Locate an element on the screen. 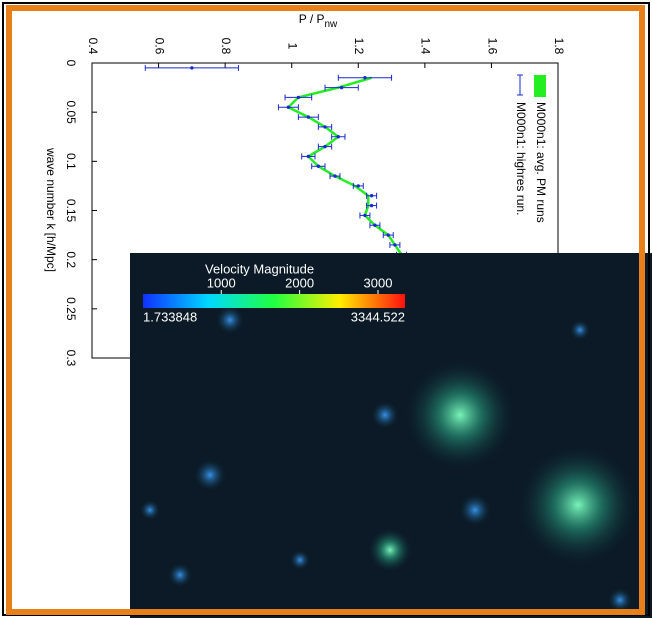 The image size is (652, 618). x-tick-label: 0.05 is located at coordinates (71, 112).